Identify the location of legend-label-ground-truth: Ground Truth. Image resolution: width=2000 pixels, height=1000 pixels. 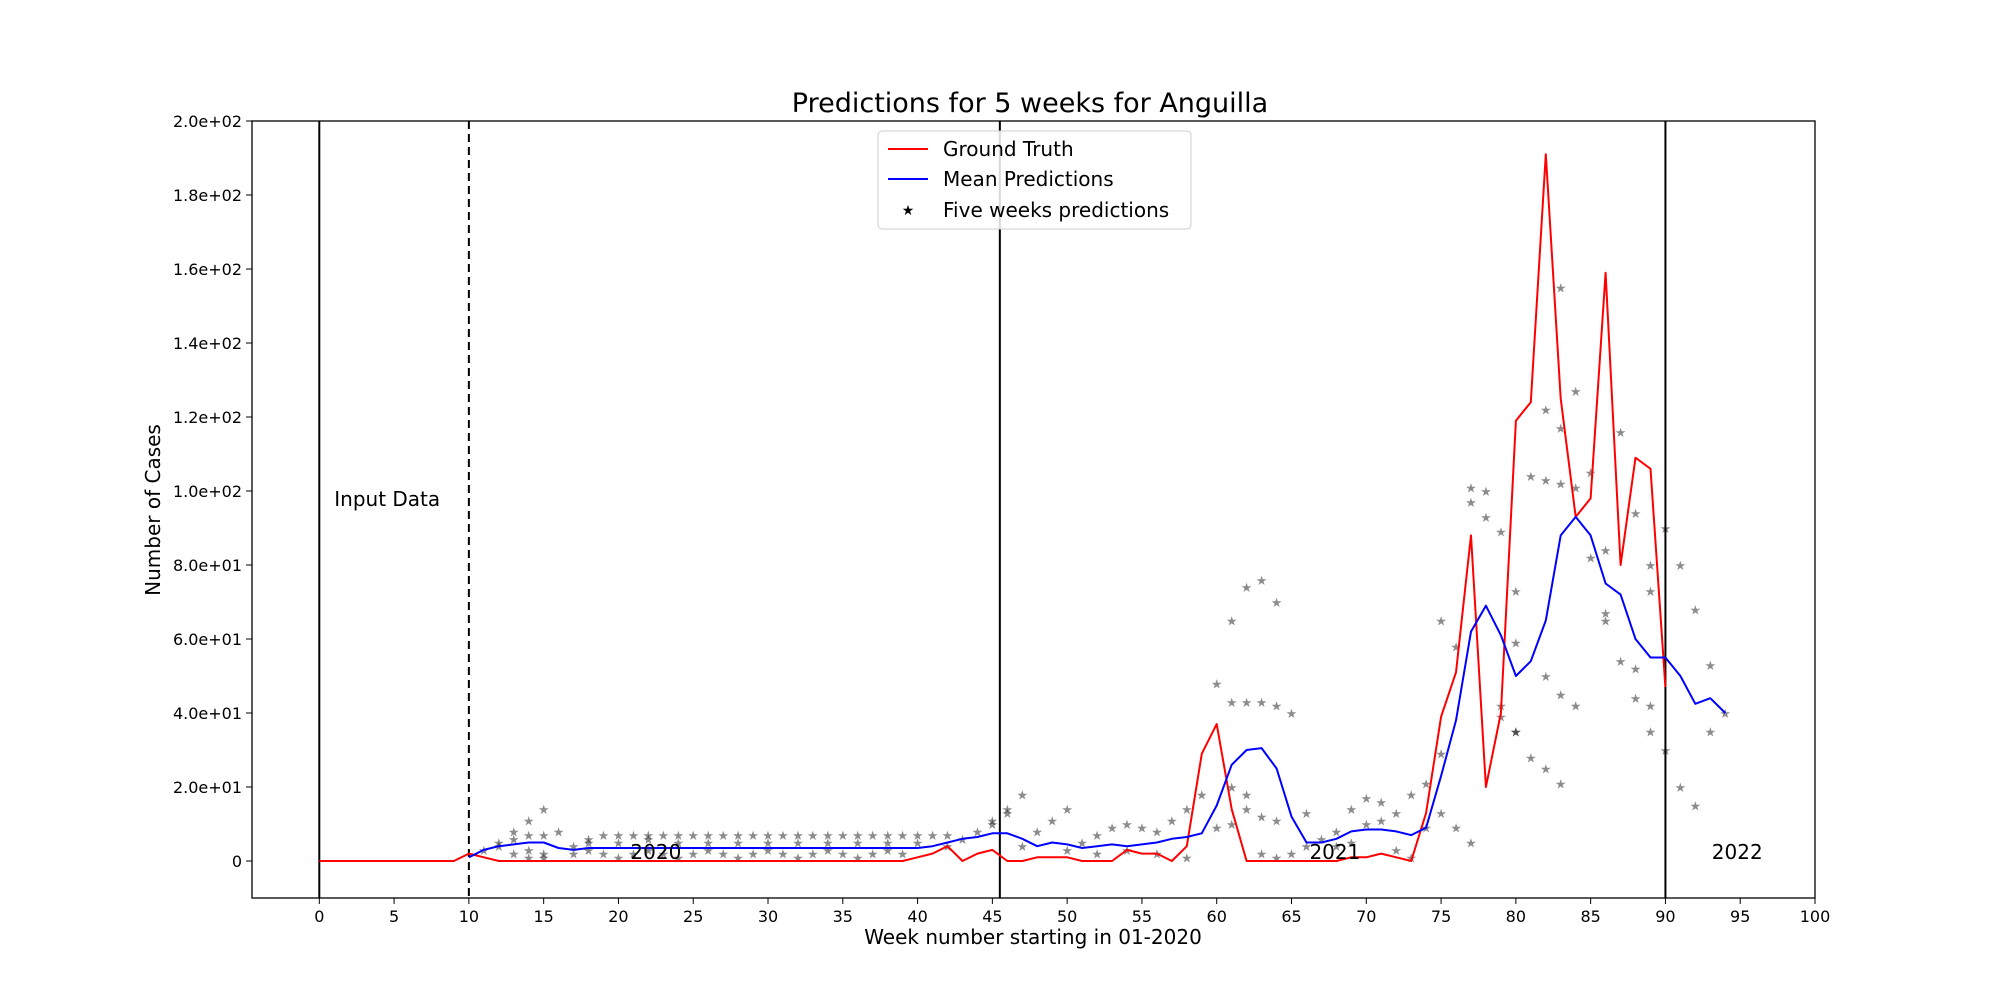
(1008, 149).